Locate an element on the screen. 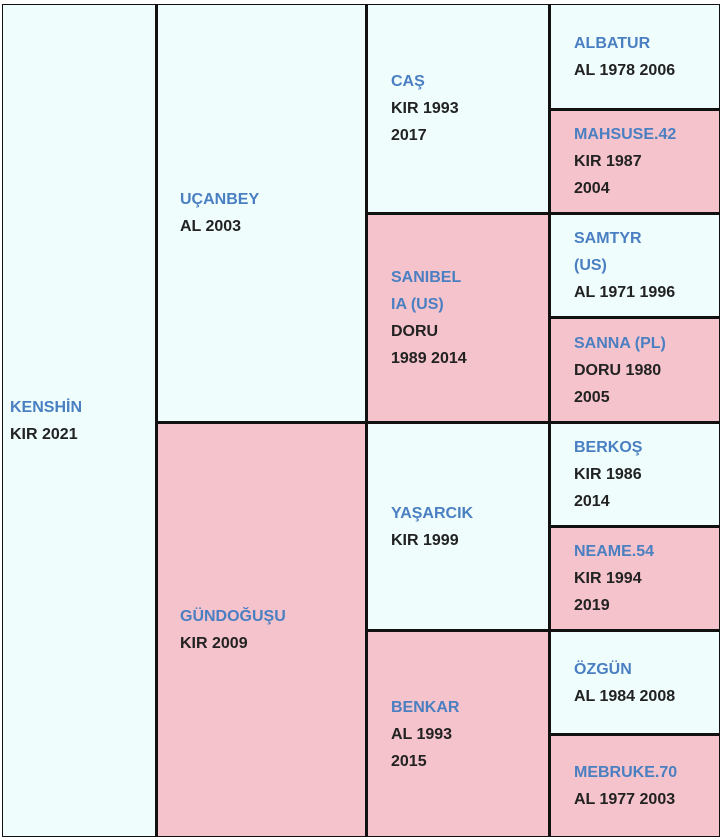  horse-name: KENSHİN is located at coordinates (46, 407).